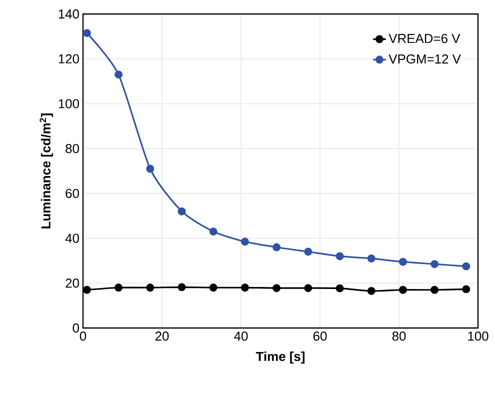 The image size is (495, 401). Describe the element at coordinates (424, 39) in the screenshot. I see `legend-label: VREAD=6 V` at that location.